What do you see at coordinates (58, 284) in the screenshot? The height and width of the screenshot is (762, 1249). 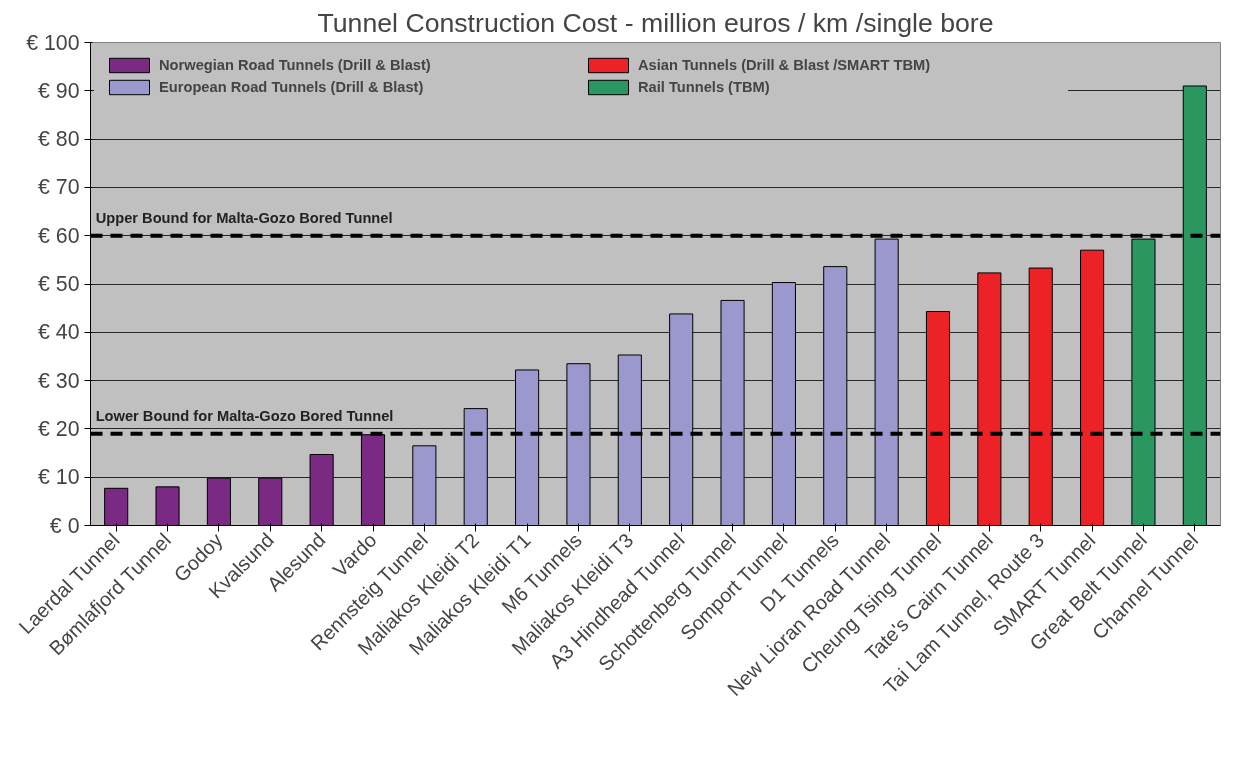 I see `y-tick-label: € 50` at bounding box center [58, 284].